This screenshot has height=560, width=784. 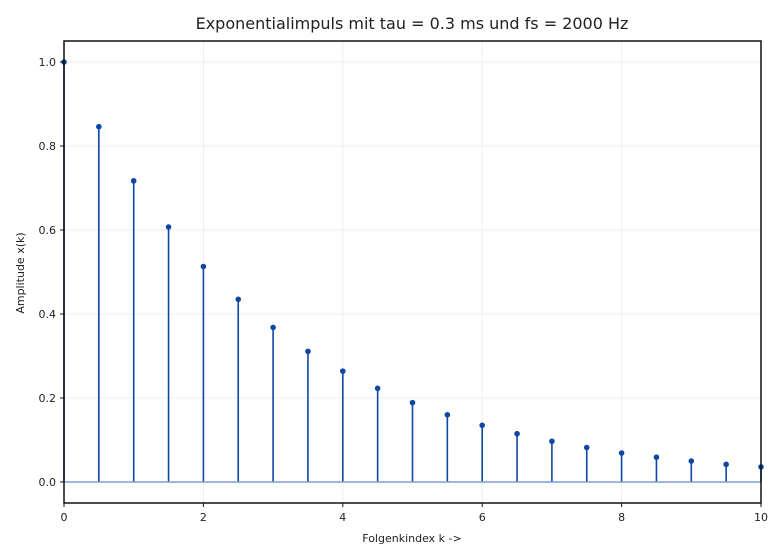 What do you see at coordinates (48, 62) in the screenshot?
I see `y-tick-label-5: 1.0` at bounding box center [48, 62].